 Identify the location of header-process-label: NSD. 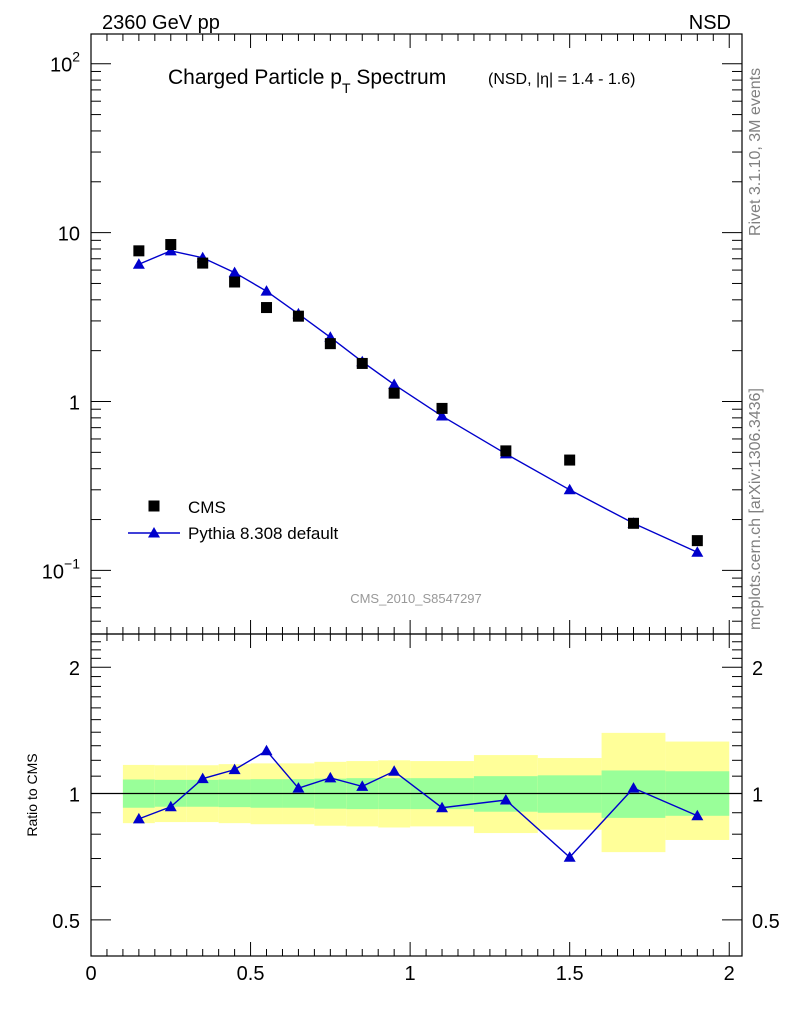
(710, 23).